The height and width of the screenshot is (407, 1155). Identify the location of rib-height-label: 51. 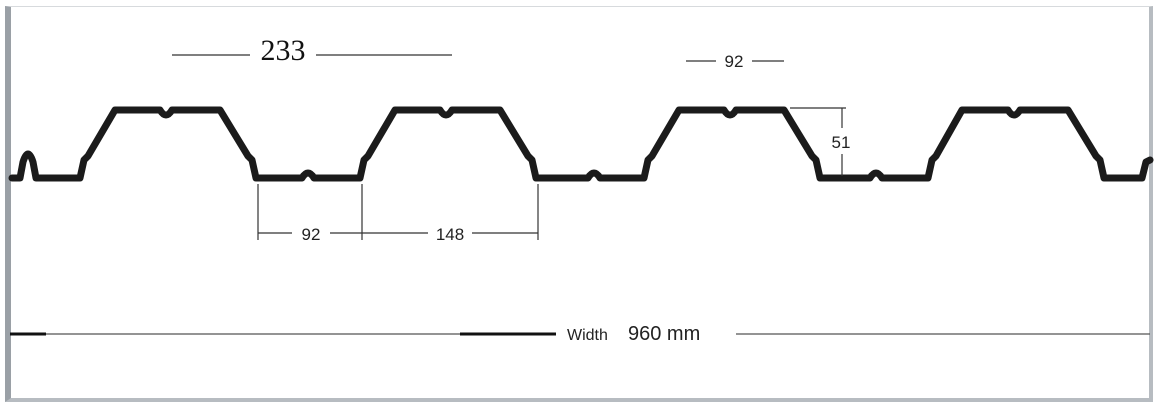
(841, 142).